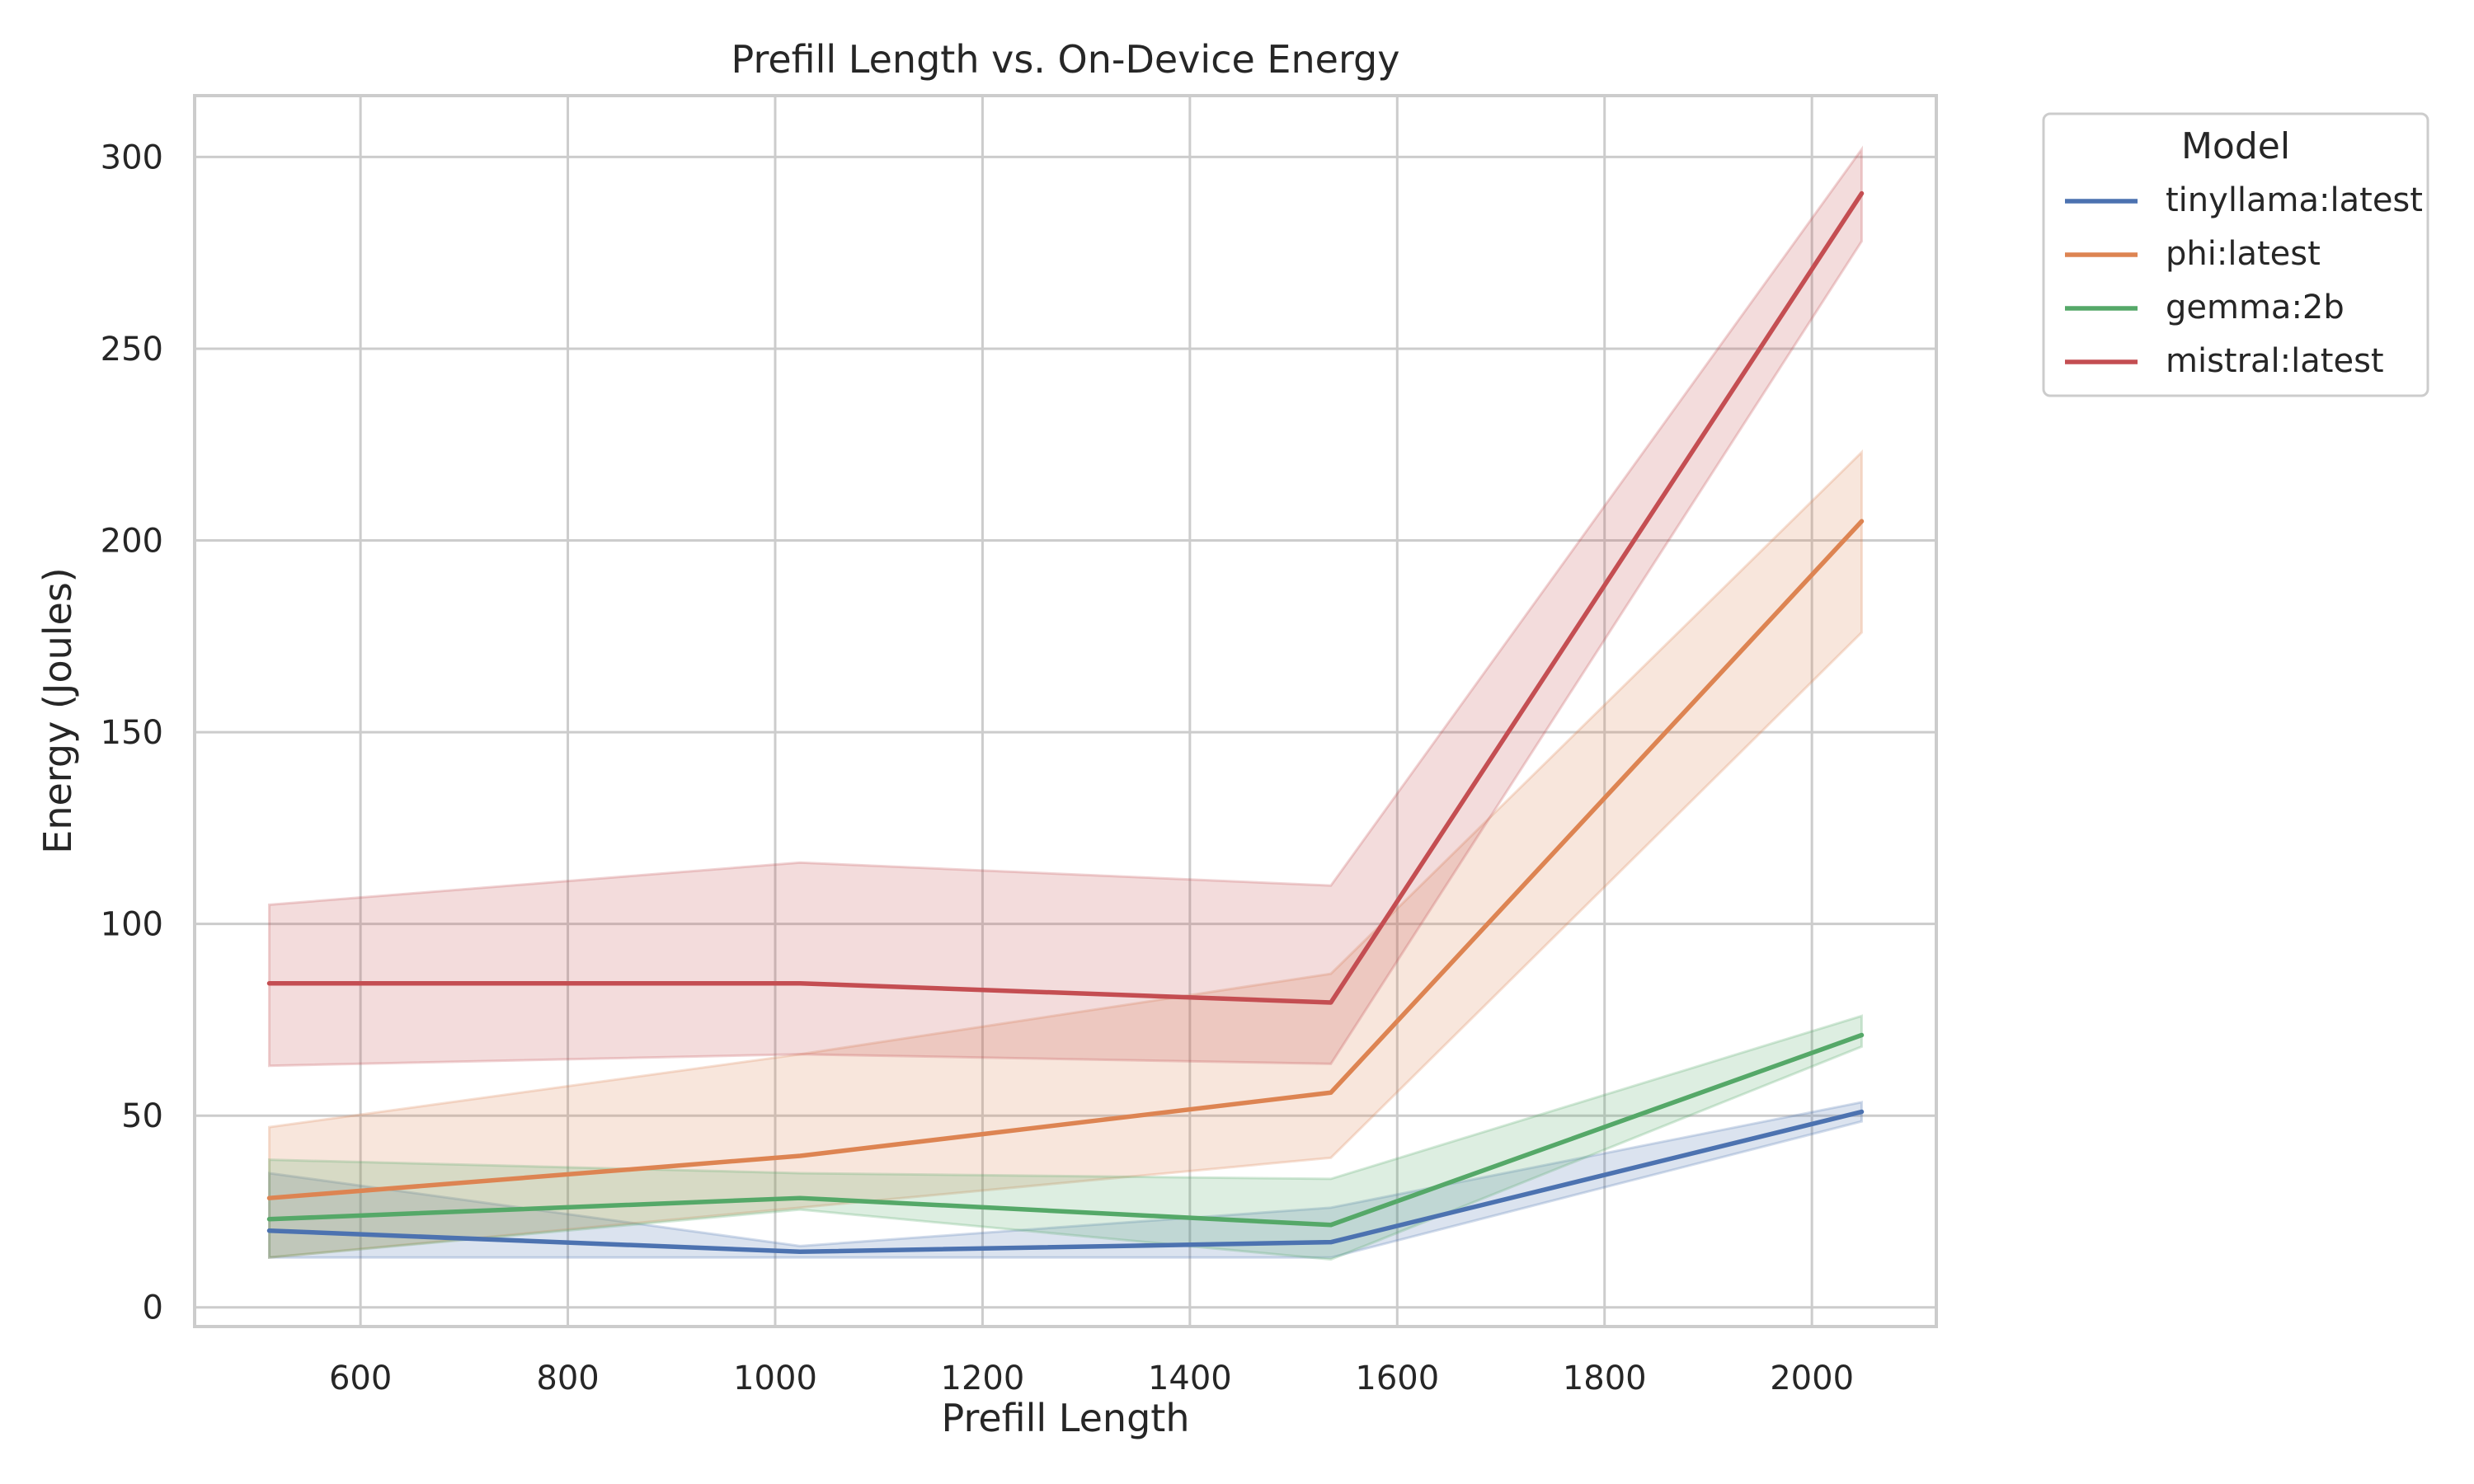 This screenshot has height=1484, width=2474. What do you see at coordinates (567, 1378) in the screenshot?
I see `x-tick-label-800: 800` at bounding box center [567, 1378].